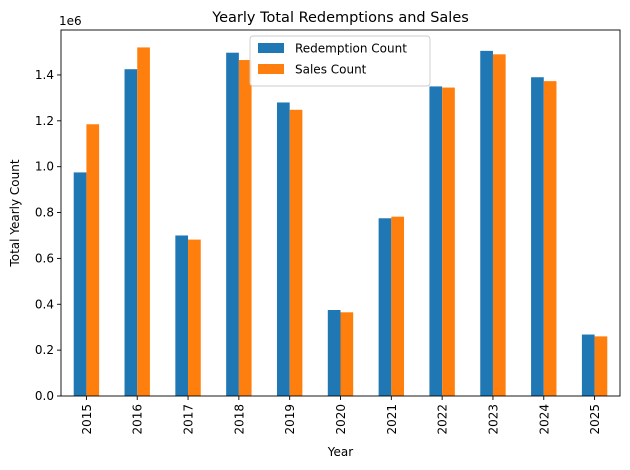 The image size is (630, 470). Describe the element at coordinates (44, 304) in the screenshot. I see `y-tick-label: 0.4` at that location.